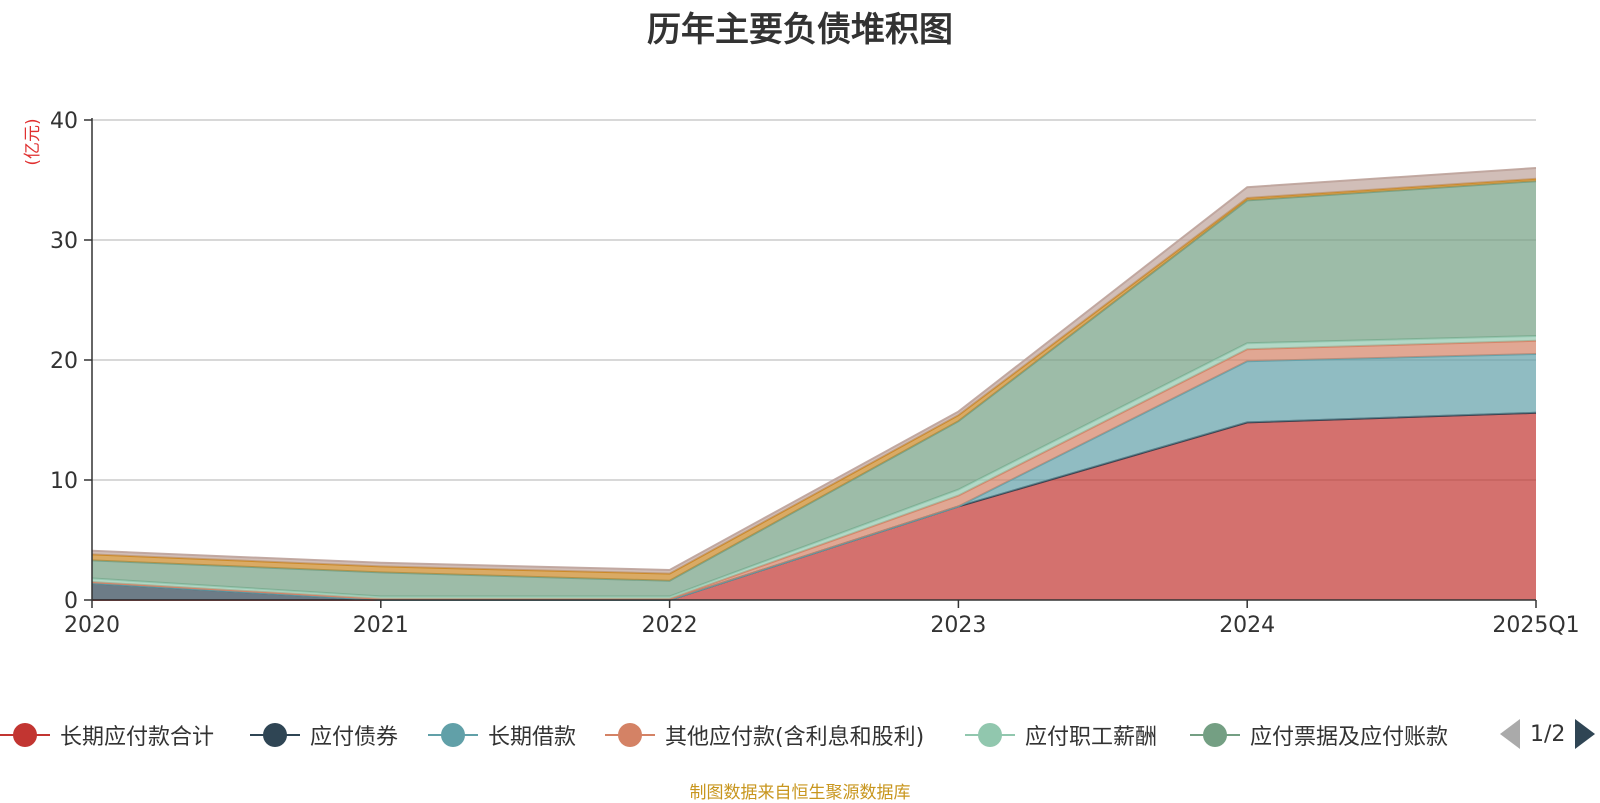  Describe the element at coordinates (92, 625) in the screenshot. I see `x-tick-label: 2020` at that location.